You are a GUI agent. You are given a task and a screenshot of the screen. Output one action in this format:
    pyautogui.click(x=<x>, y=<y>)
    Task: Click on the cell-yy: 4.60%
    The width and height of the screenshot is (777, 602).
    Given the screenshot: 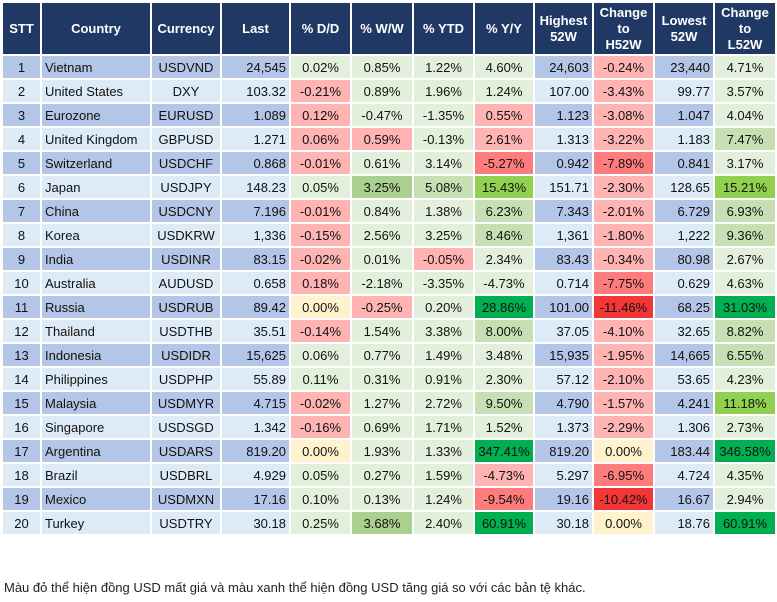 What is the action you would take?
    pyautogui.click(x=504, y=67)
    